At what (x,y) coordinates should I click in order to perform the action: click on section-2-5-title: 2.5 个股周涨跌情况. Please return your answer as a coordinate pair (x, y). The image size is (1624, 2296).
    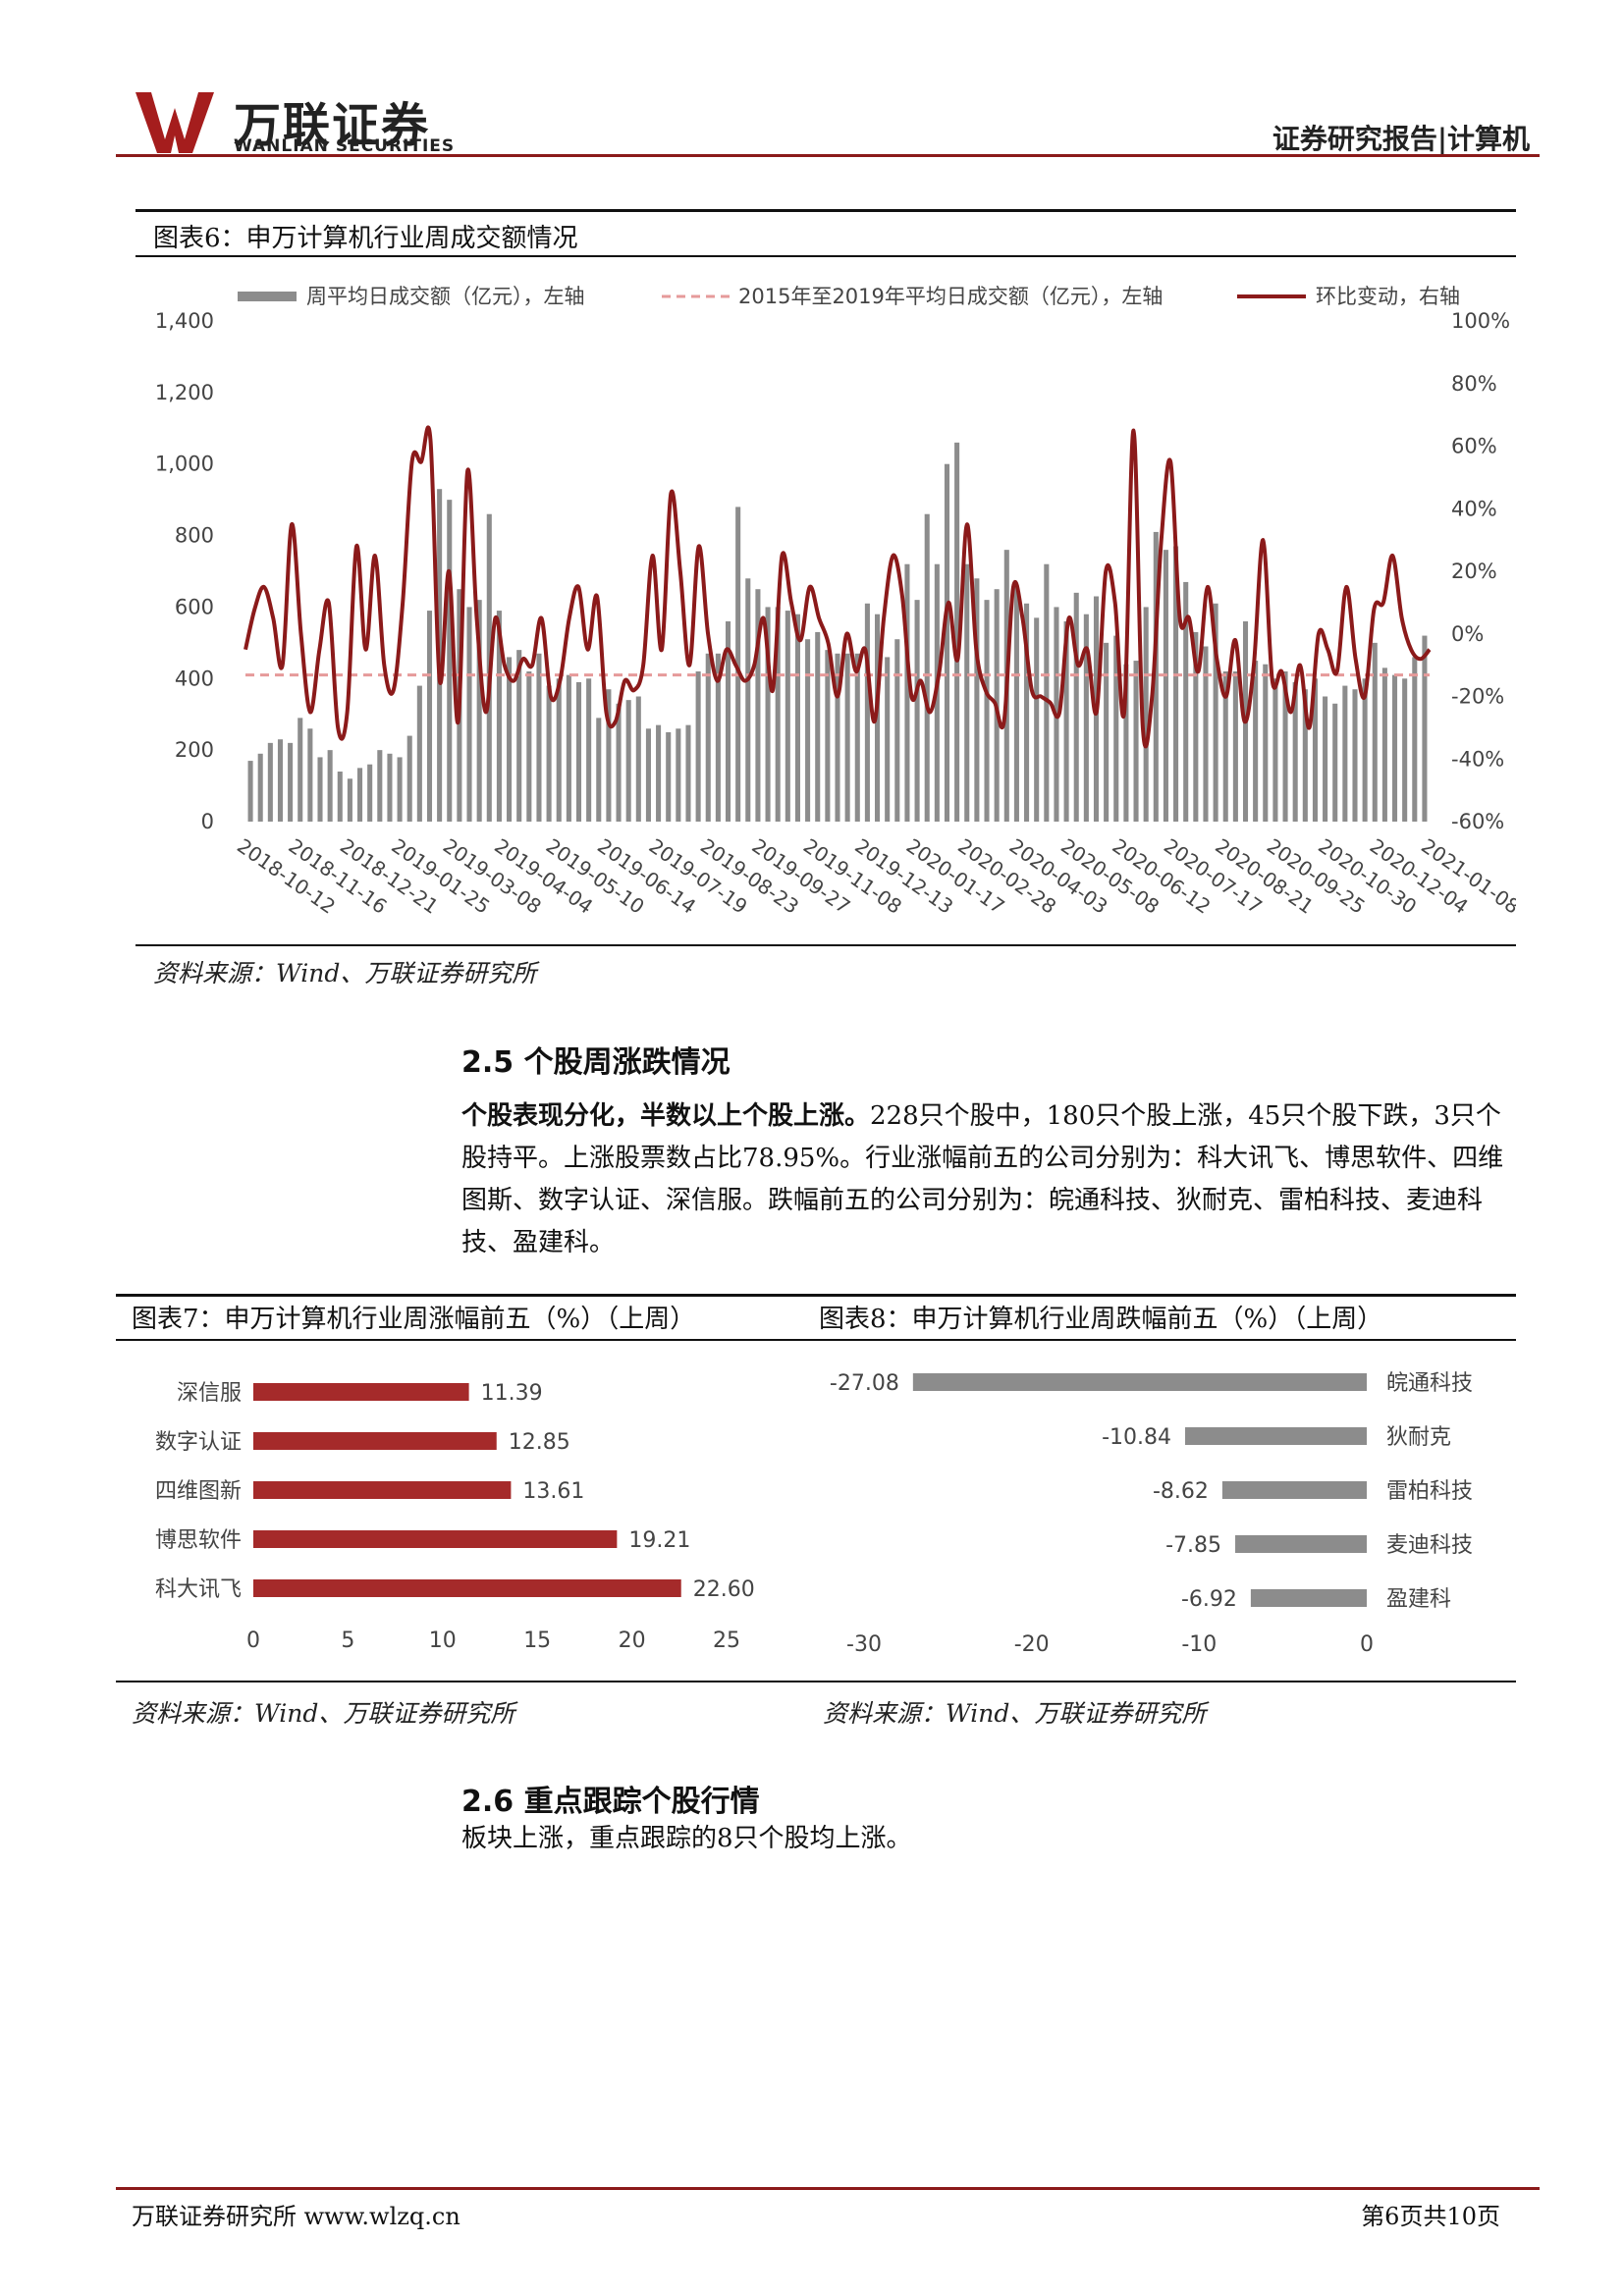
    Looking at the image, I should click on (596, 1063).